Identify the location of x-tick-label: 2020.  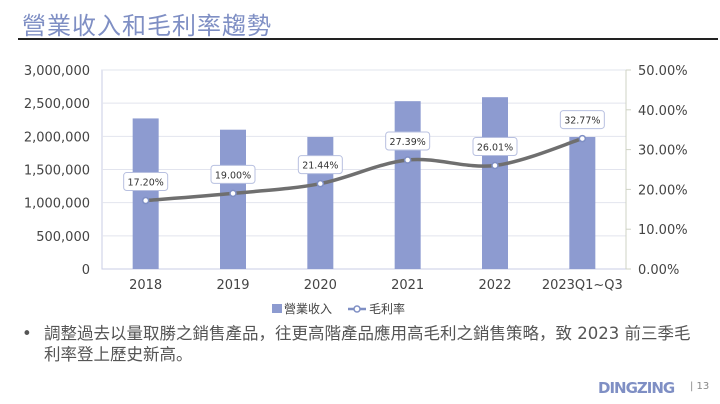
(320, 285).